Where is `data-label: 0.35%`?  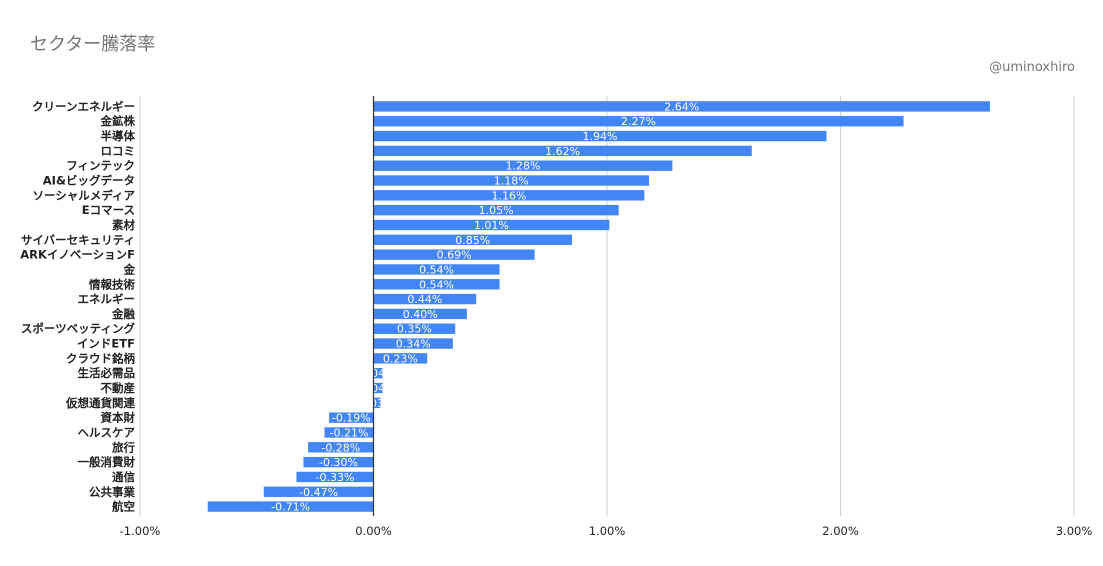
data-label: 0.35% is located at coordinates (414, 329).